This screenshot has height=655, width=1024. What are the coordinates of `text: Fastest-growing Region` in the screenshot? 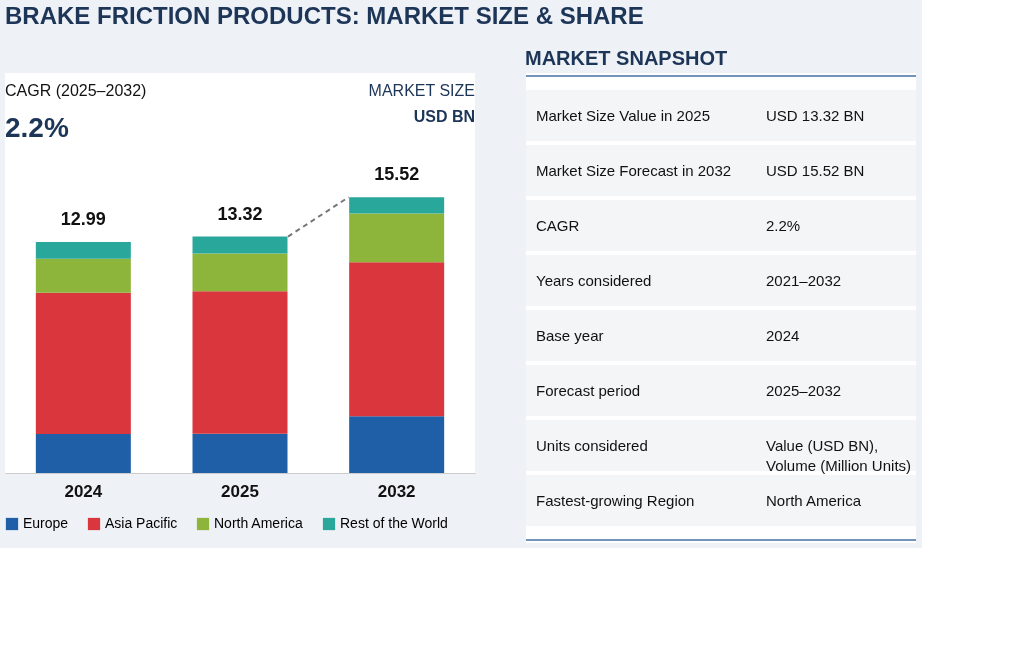 It's located at (615, 500).